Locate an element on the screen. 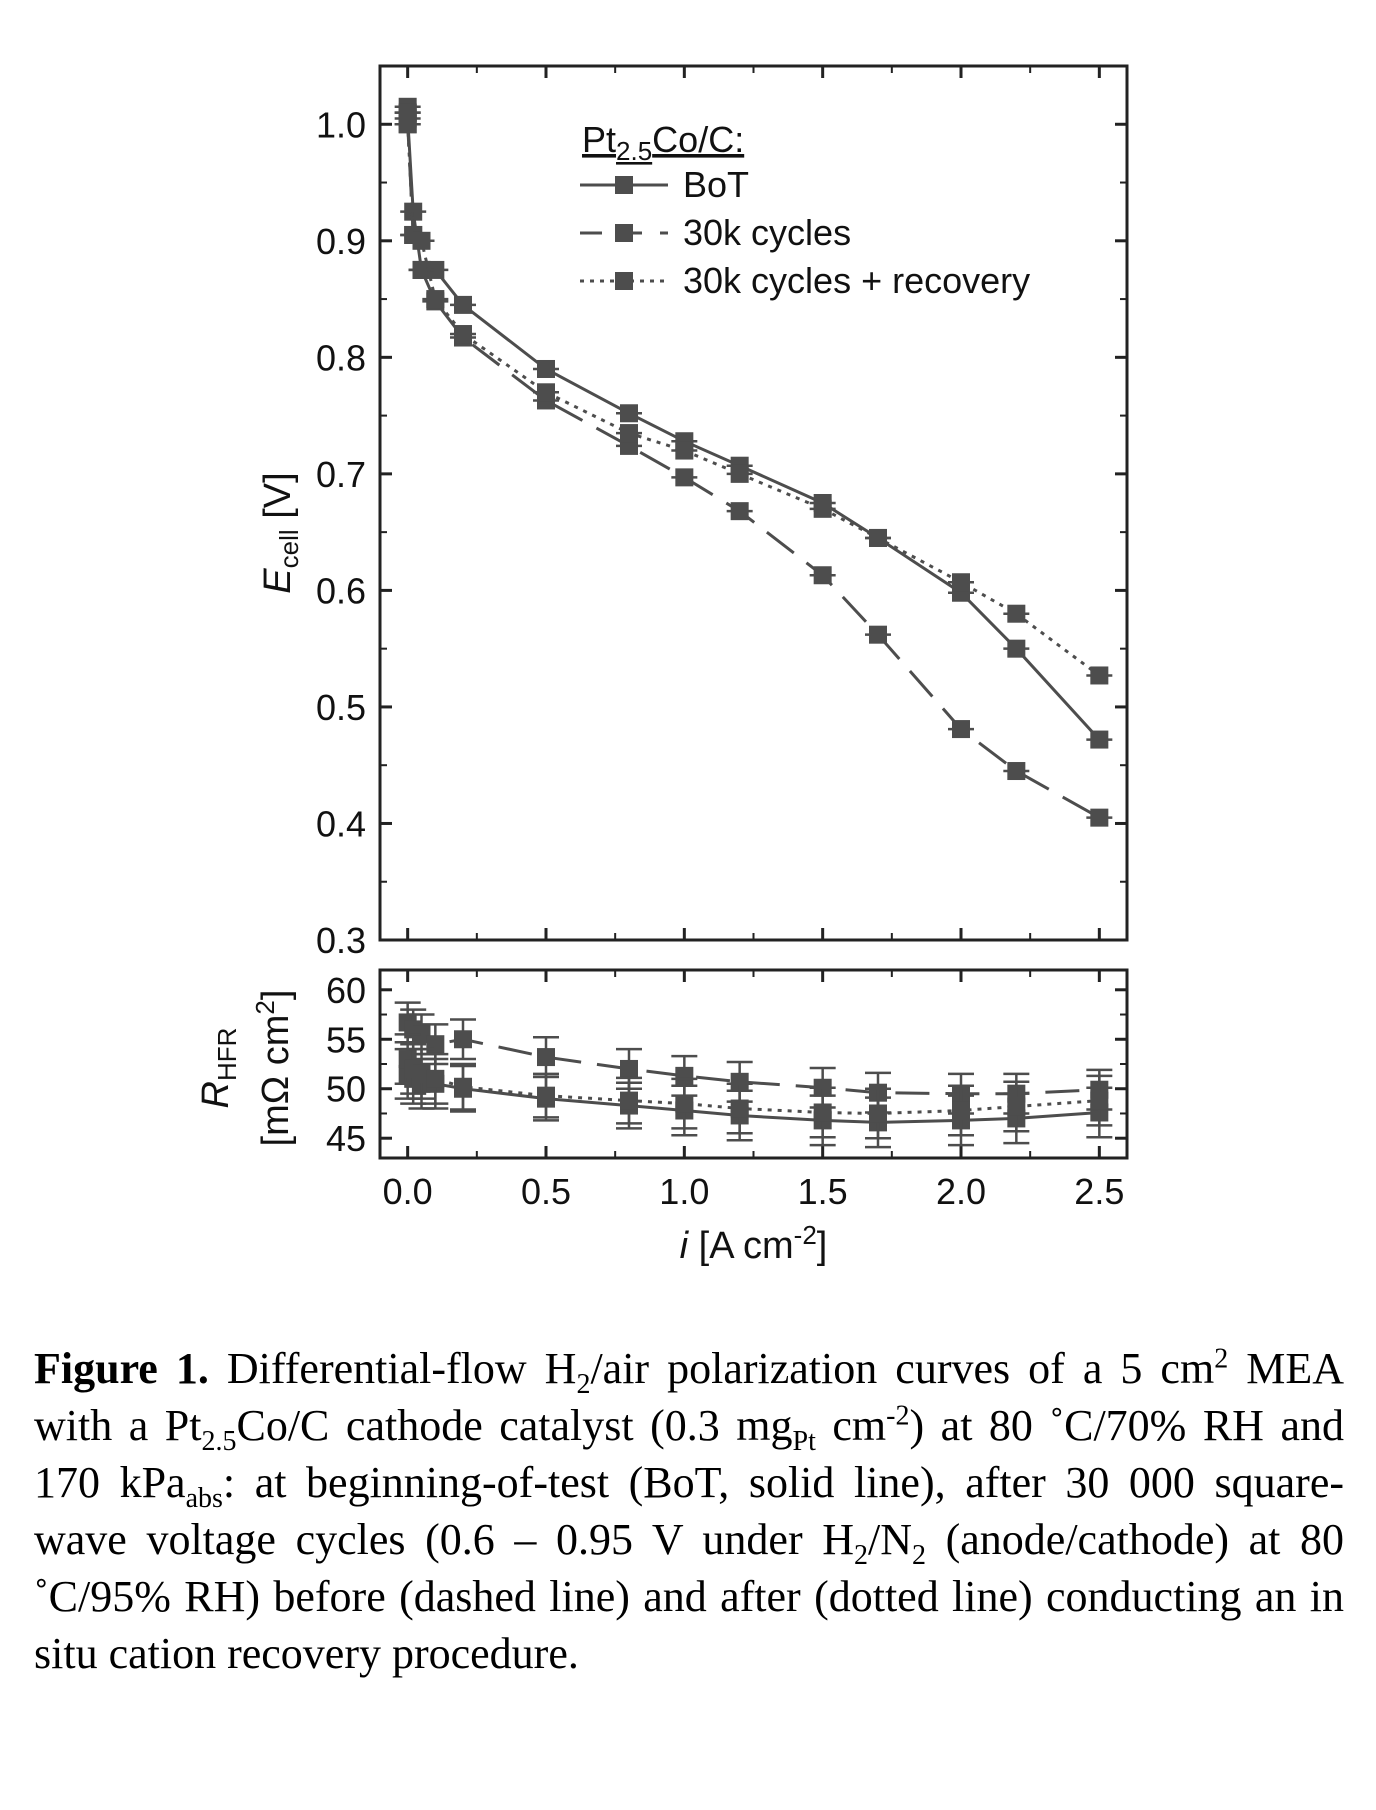  x-tick-label: 1.0 is located at coordinates (684, 1191).